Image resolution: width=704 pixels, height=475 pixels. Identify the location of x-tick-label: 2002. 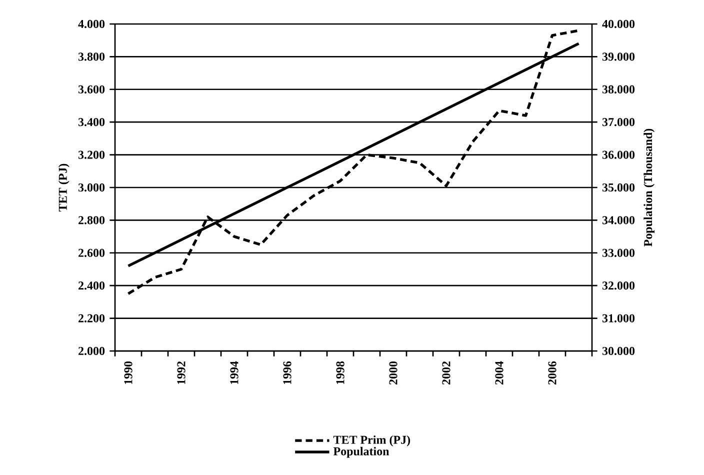
(446, 373).